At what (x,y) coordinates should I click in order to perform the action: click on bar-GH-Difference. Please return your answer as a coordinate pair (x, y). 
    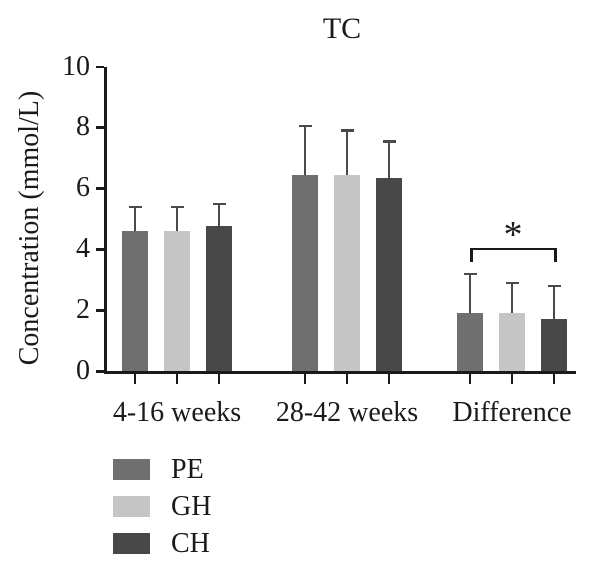
    Looking at the image, I should click on (512, 342).